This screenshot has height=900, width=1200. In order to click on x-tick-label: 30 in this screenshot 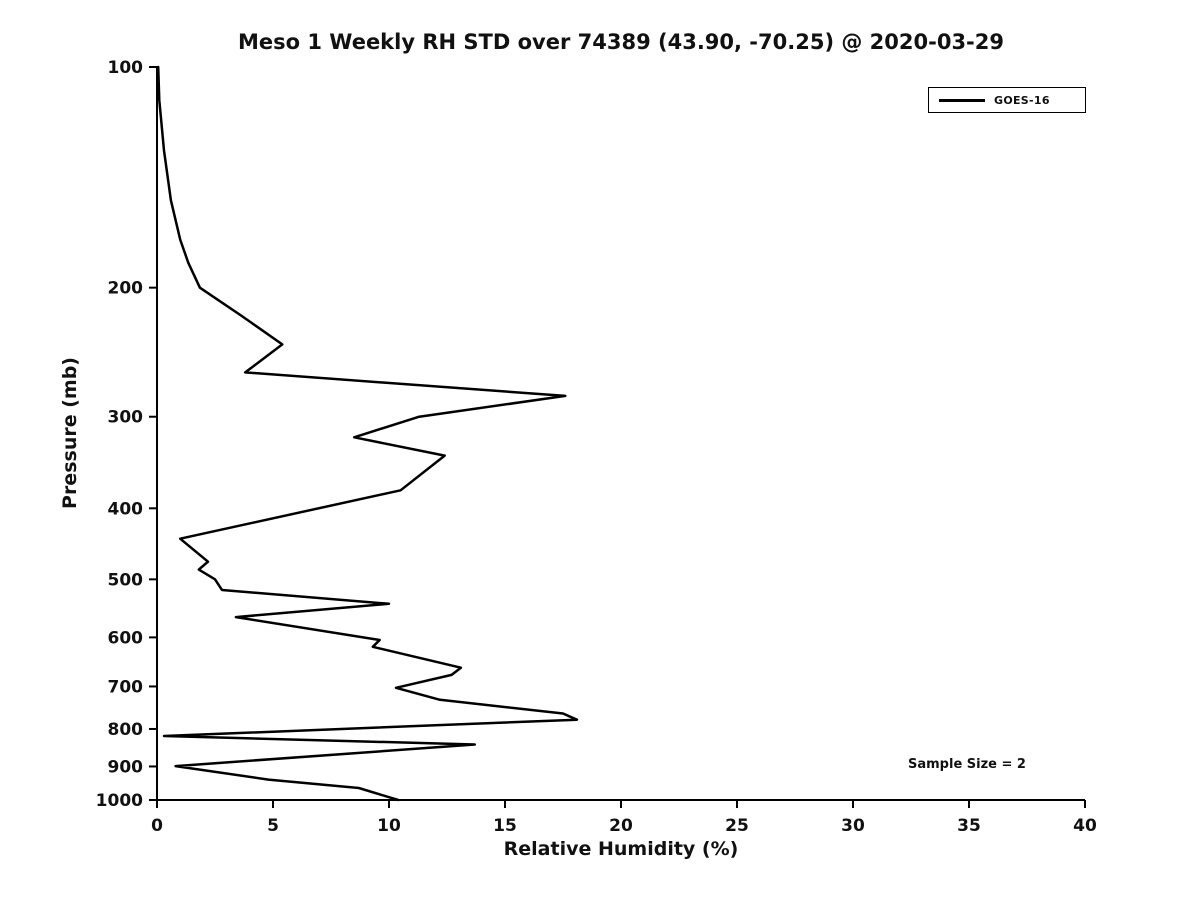, I will do `click(853, 826)`.